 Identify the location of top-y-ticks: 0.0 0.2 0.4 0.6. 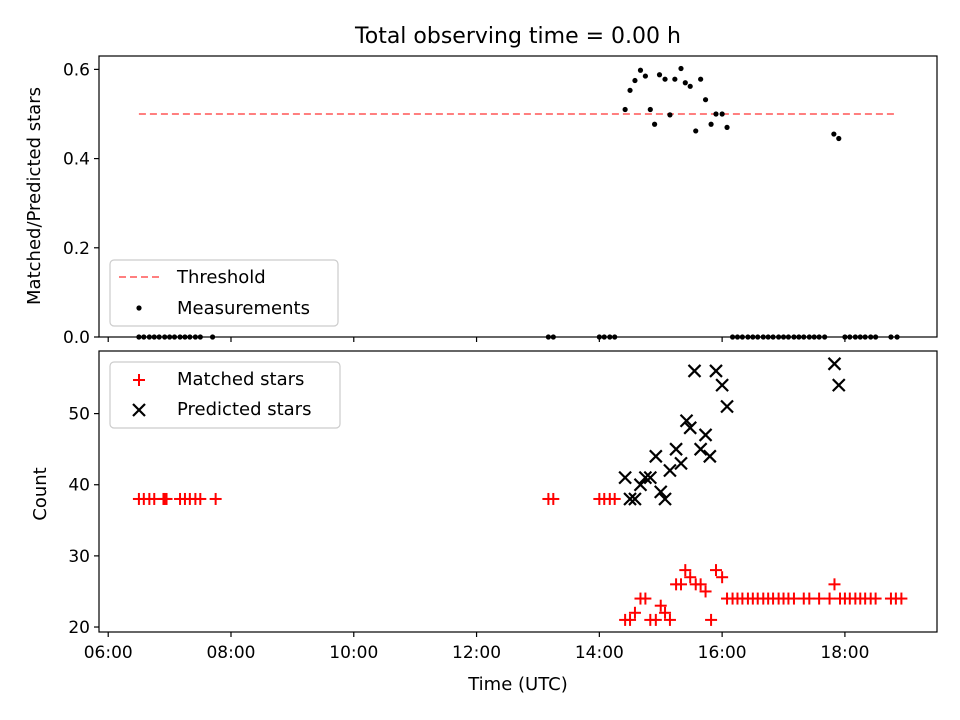
(81, 204).